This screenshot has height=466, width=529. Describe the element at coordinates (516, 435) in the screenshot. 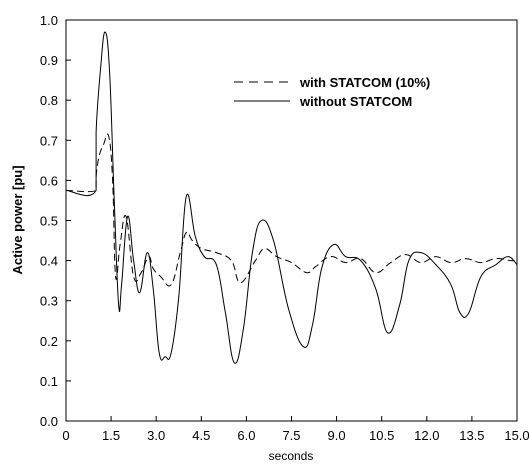

I see `x-tick-label: 15.0` at that location.